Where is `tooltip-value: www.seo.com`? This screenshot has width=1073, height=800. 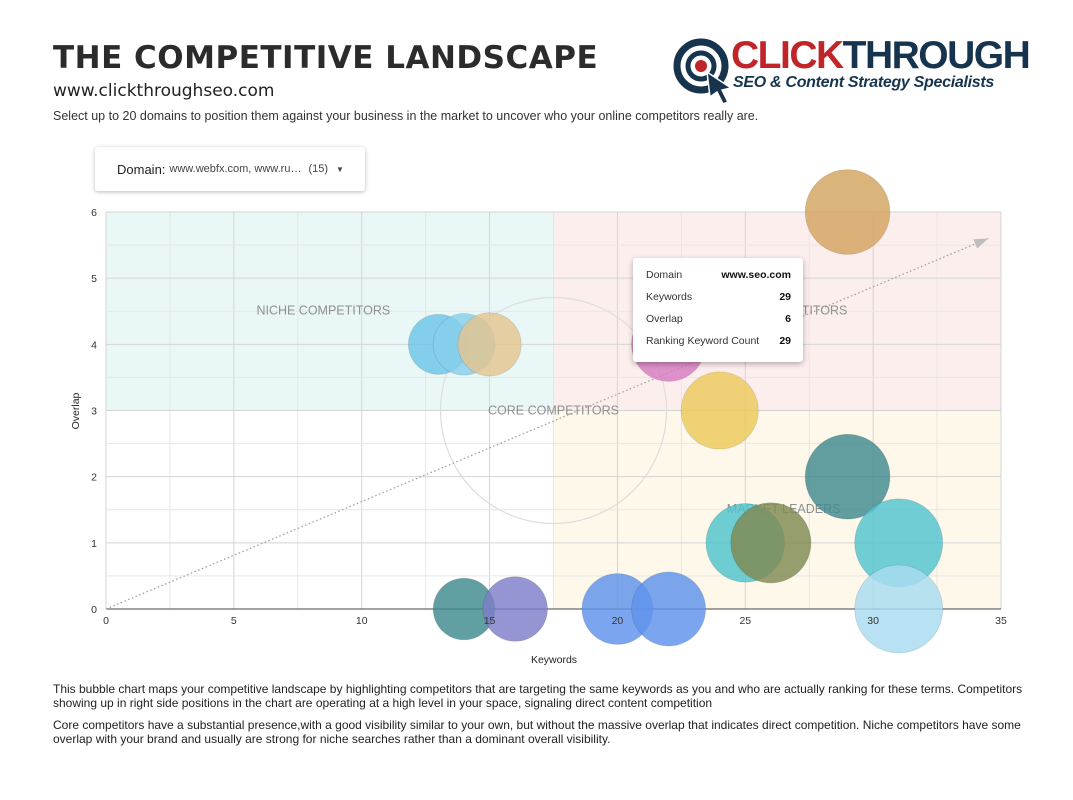 tooltip-value: www.seo.com is located at coordinates (756, 275).